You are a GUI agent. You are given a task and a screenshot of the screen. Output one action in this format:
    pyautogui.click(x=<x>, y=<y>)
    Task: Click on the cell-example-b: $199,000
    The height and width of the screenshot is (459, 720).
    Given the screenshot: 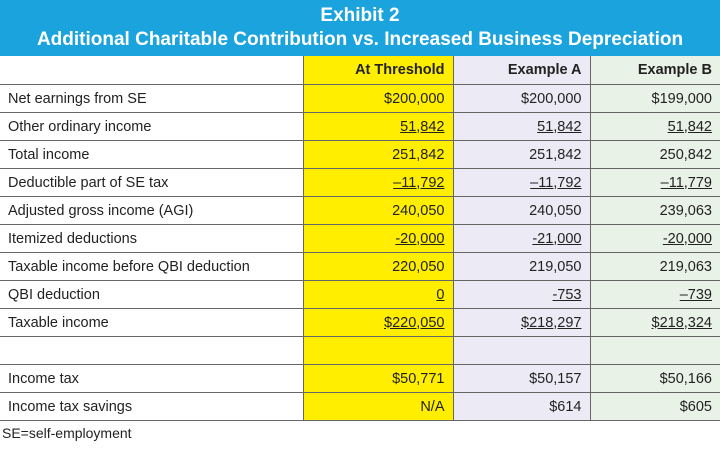 What is the action you would take?
    pyautogui.click(x=654, y=98)
    